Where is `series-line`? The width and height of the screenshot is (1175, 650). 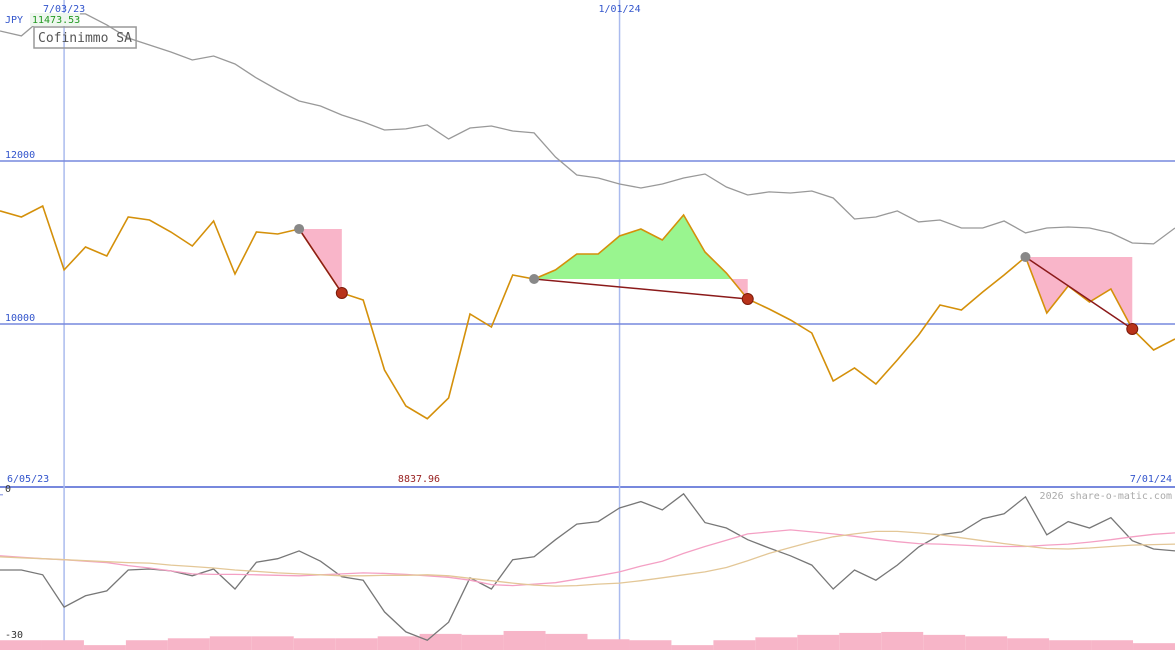
series-line is located at coordinates (587, 558).